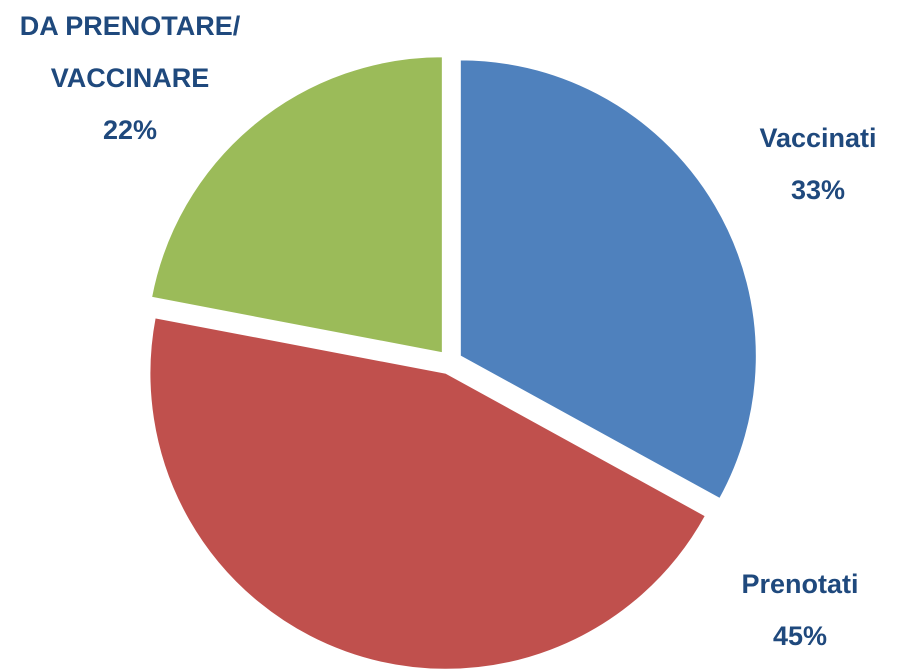 The image size is (901, 672). I want to click on percent-label: 22%, so click(130, 130).